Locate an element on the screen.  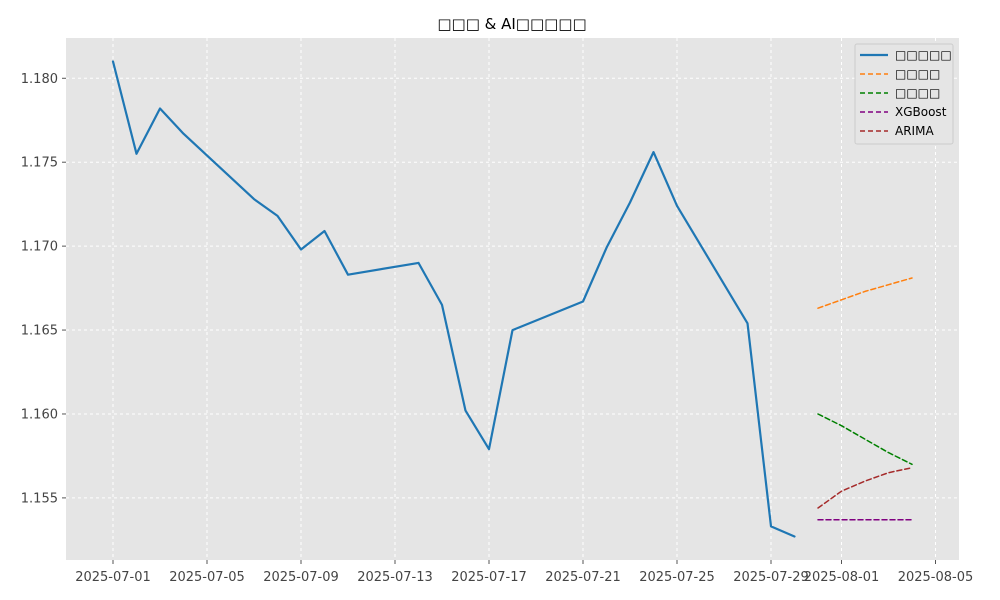
legend-label: XGBoost is located at coordinates (921, 112).